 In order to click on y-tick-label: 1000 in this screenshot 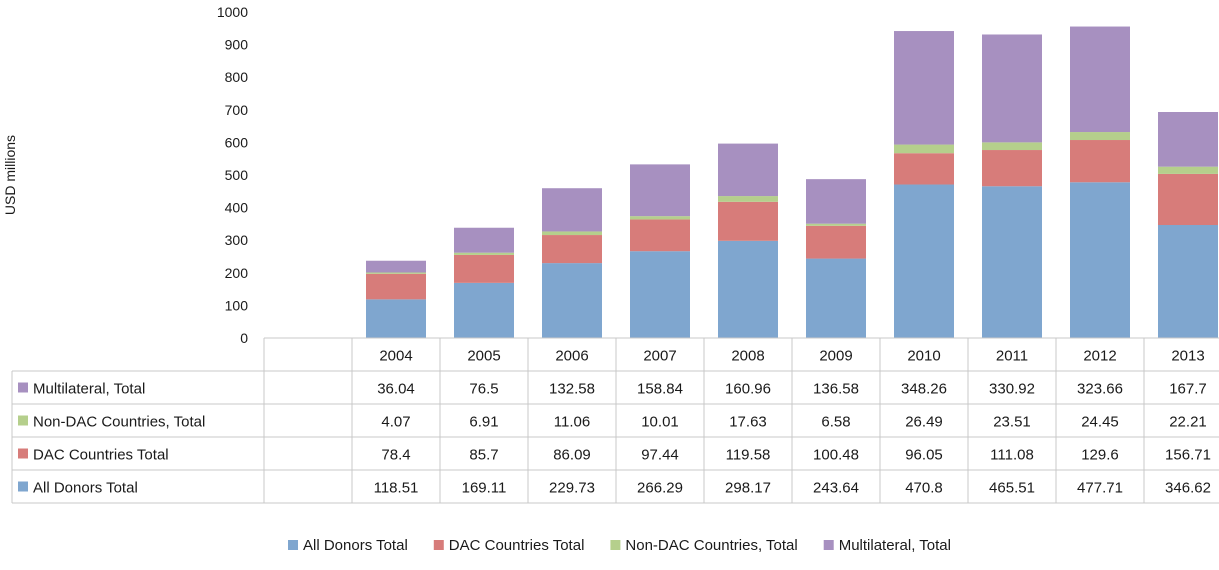, I will do `click(232, 12)`.